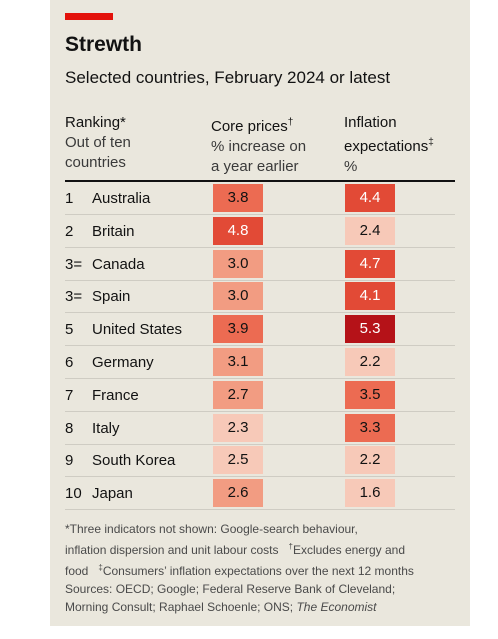 The width and height of the screenshot is (498, 639). Describe the element at coordinates (104, 44) in the screenshot. I see `chart-title: Strewth` at that location.